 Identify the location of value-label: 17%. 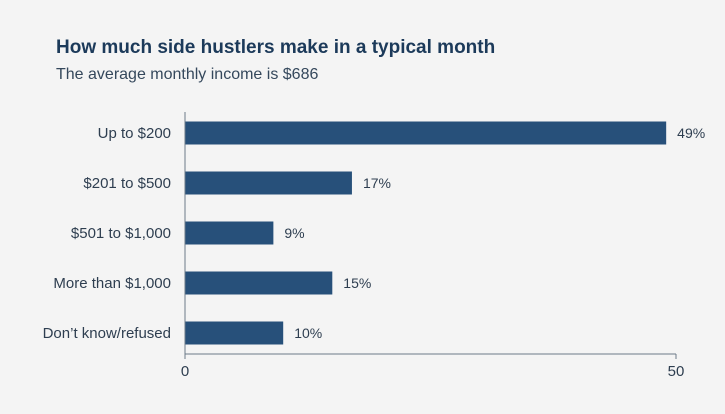
(377, 183).